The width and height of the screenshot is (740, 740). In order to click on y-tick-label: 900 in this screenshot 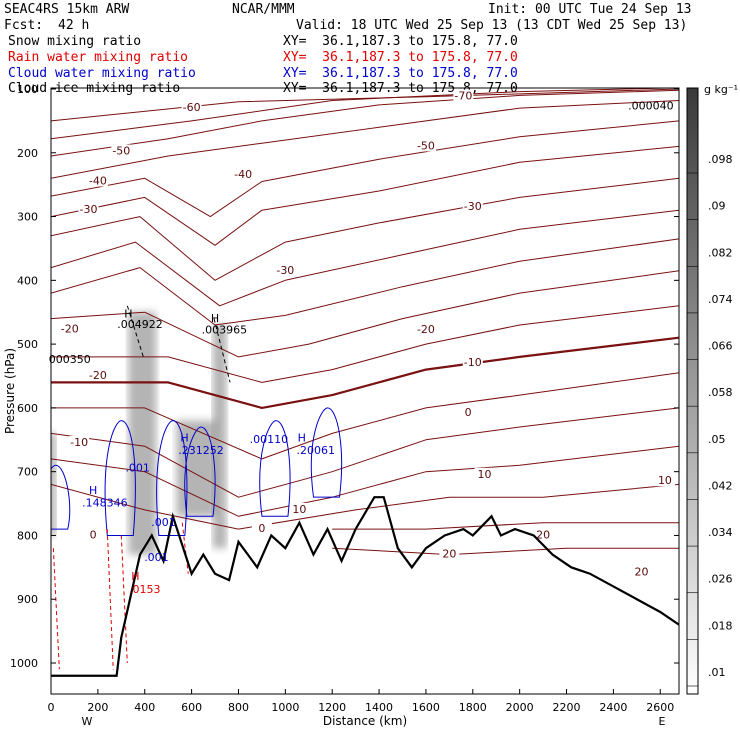, I will do `click(27, 599)`.